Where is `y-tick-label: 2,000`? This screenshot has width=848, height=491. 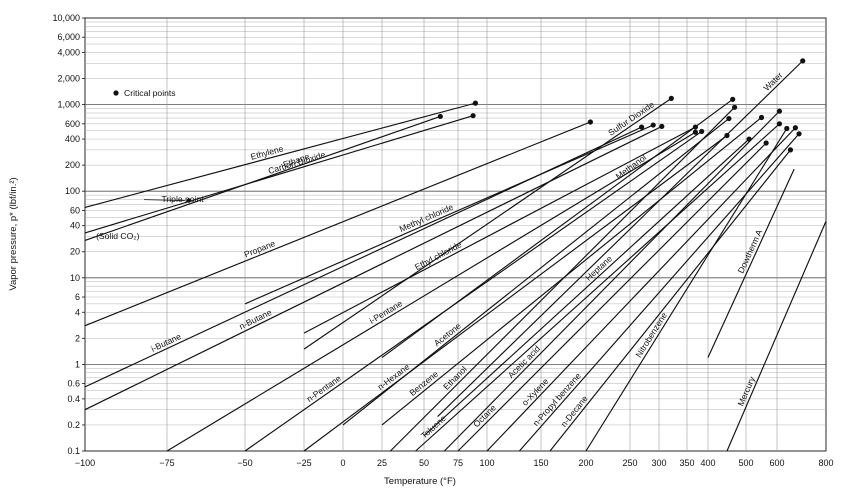
y-tick-label: 2,000 is located at coordinates (68, 79).